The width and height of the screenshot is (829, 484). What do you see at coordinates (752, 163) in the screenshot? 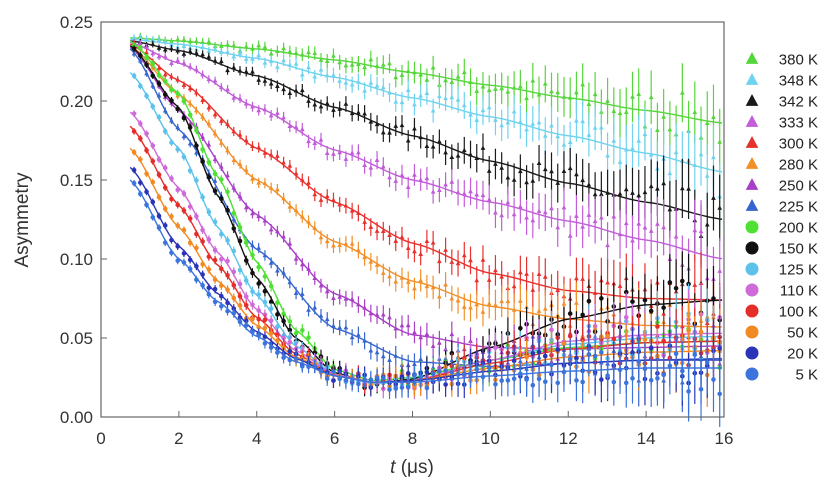
I see `legend-marker-triangle` at bounding box center [752, 163].